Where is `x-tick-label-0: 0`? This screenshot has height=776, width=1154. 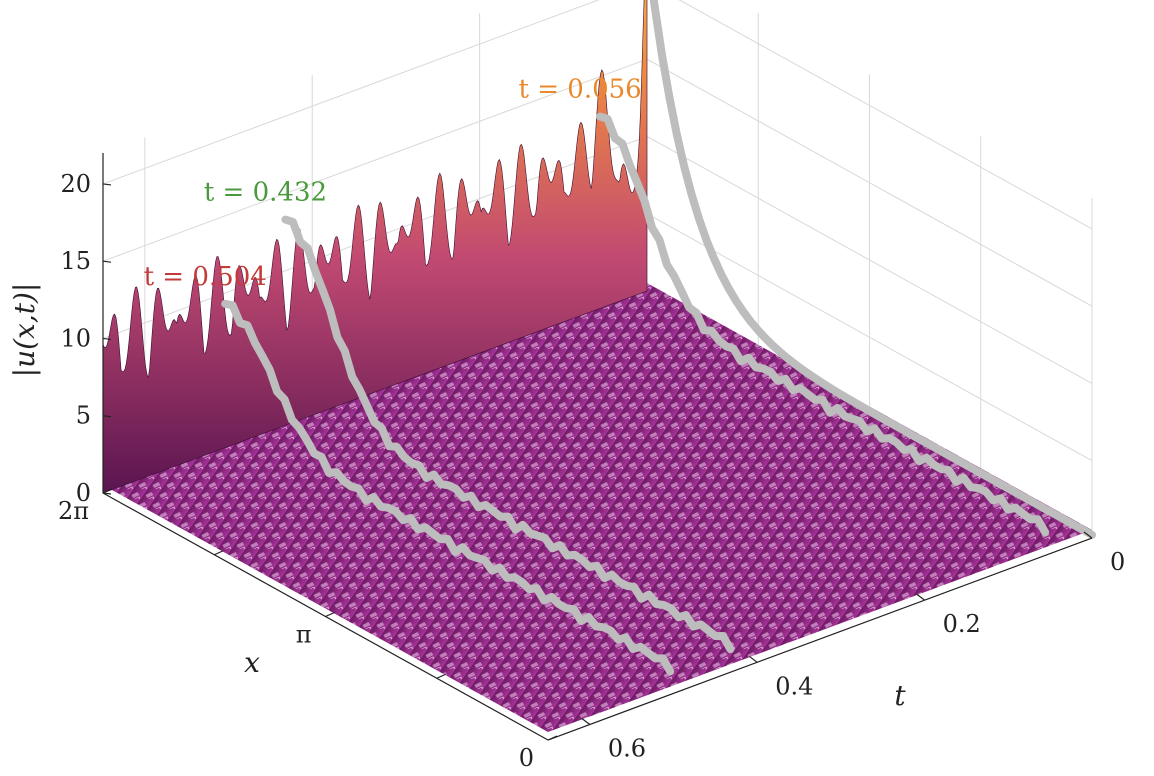
x-tick-label-0: 0 is located at coordinates (526, 758).